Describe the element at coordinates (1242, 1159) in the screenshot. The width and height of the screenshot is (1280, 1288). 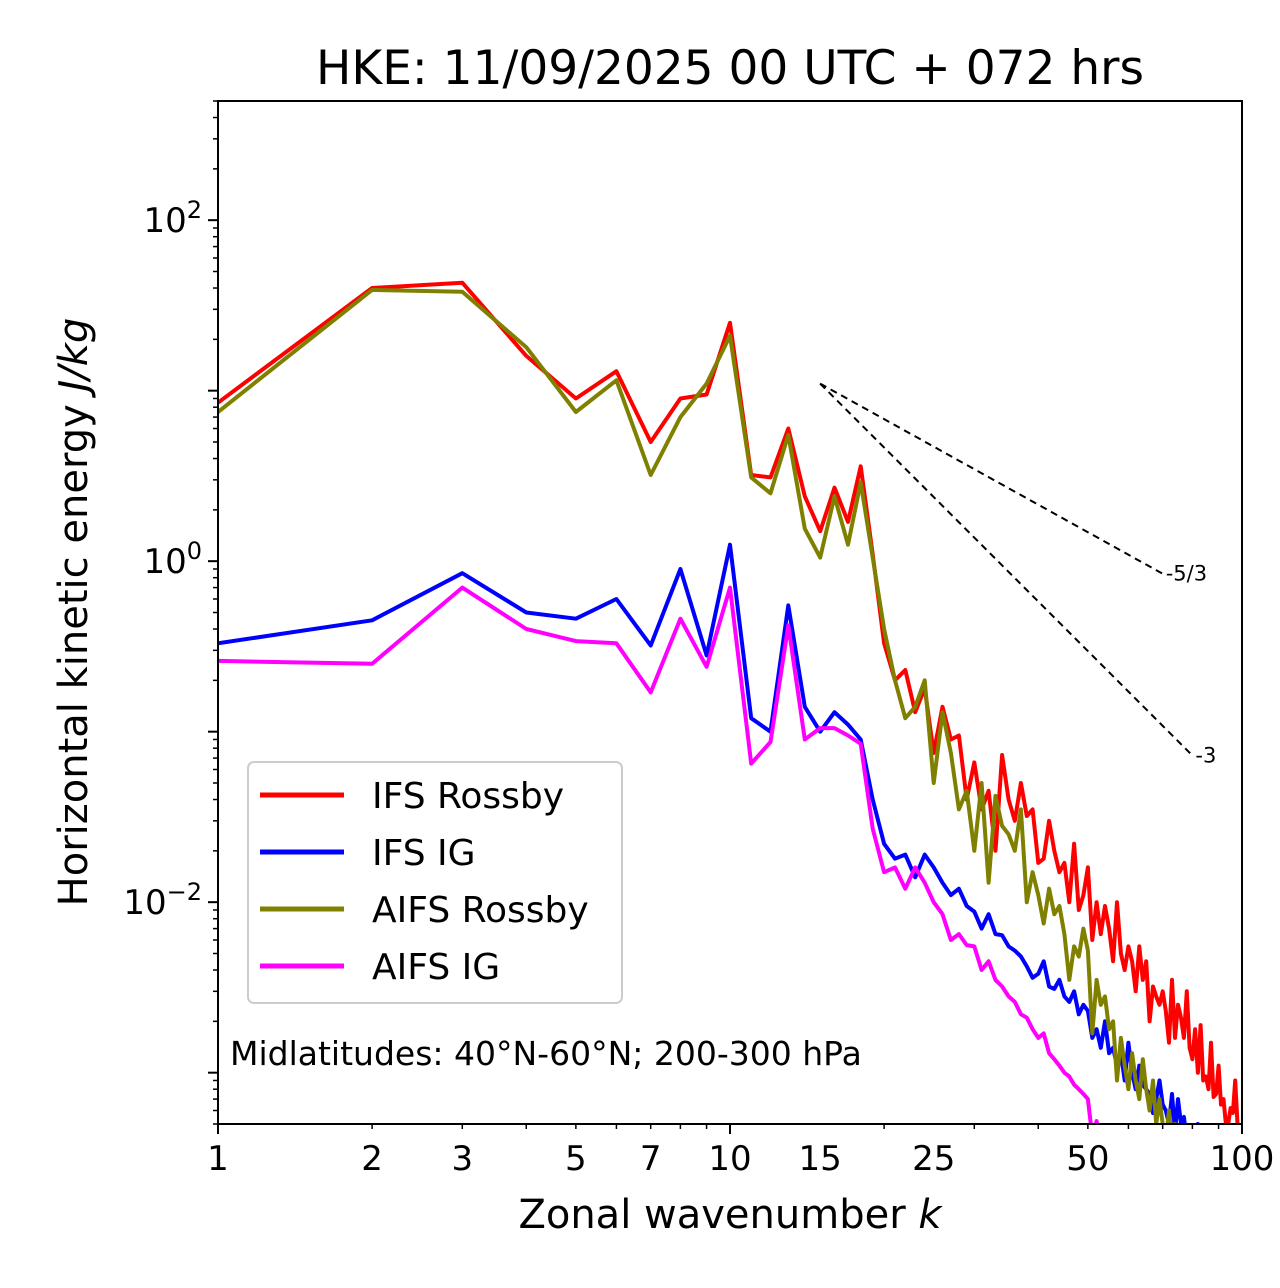
I see `x-tick-label: 100` at that location.